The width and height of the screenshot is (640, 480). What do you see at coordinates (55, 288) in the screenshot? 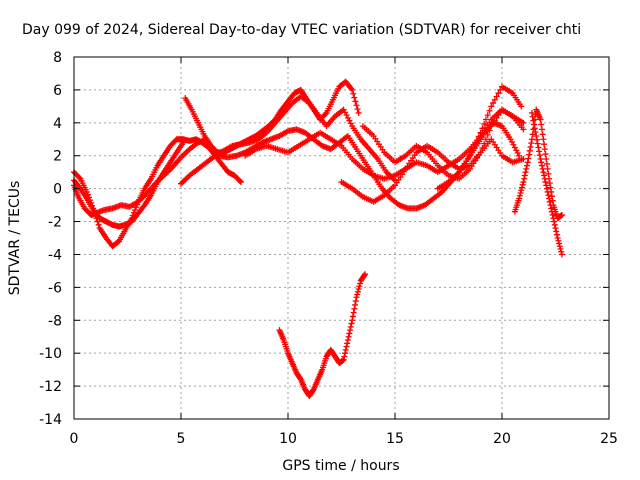
I see `y-tick-label: -6` at bounding box center [55, 288].